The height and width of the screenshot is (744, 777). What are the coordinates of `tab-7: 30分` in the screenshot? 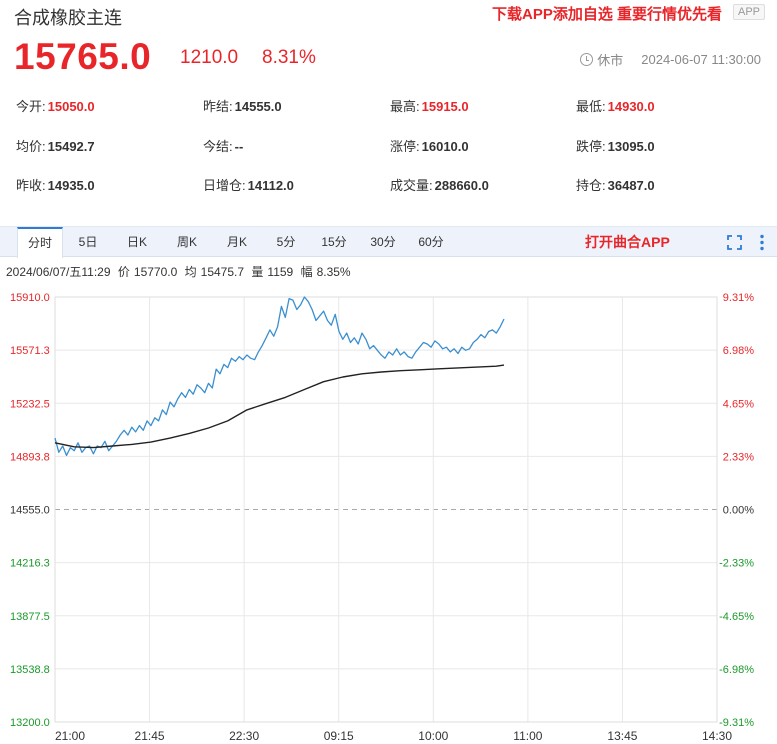 It's located at (383, 242).